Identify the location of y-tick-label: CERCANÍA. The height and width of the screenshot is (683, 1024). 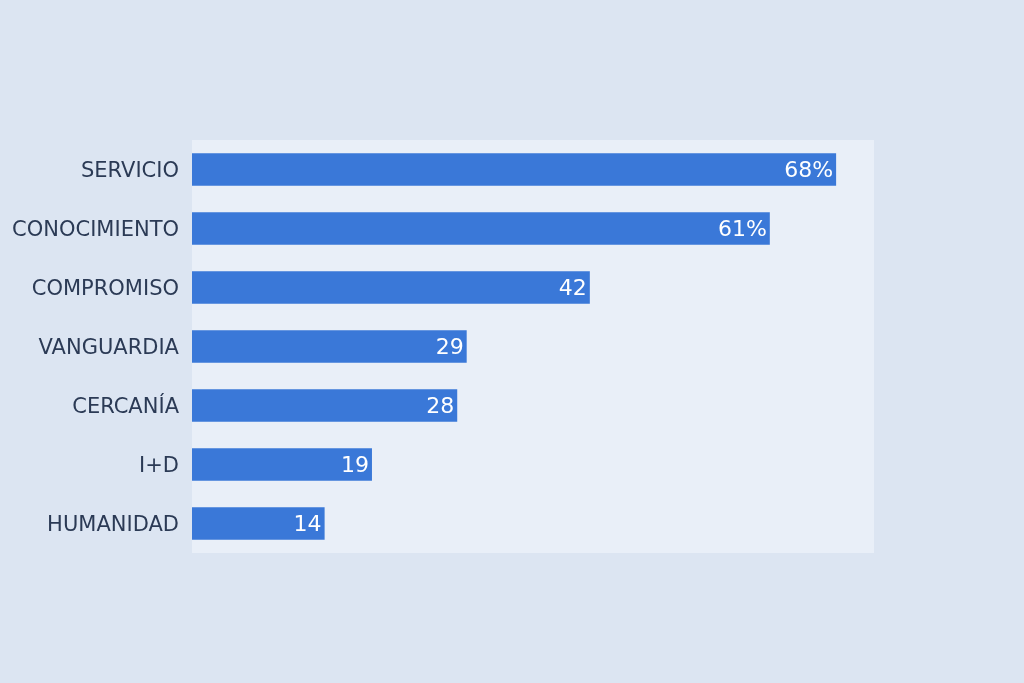
(126, 405).